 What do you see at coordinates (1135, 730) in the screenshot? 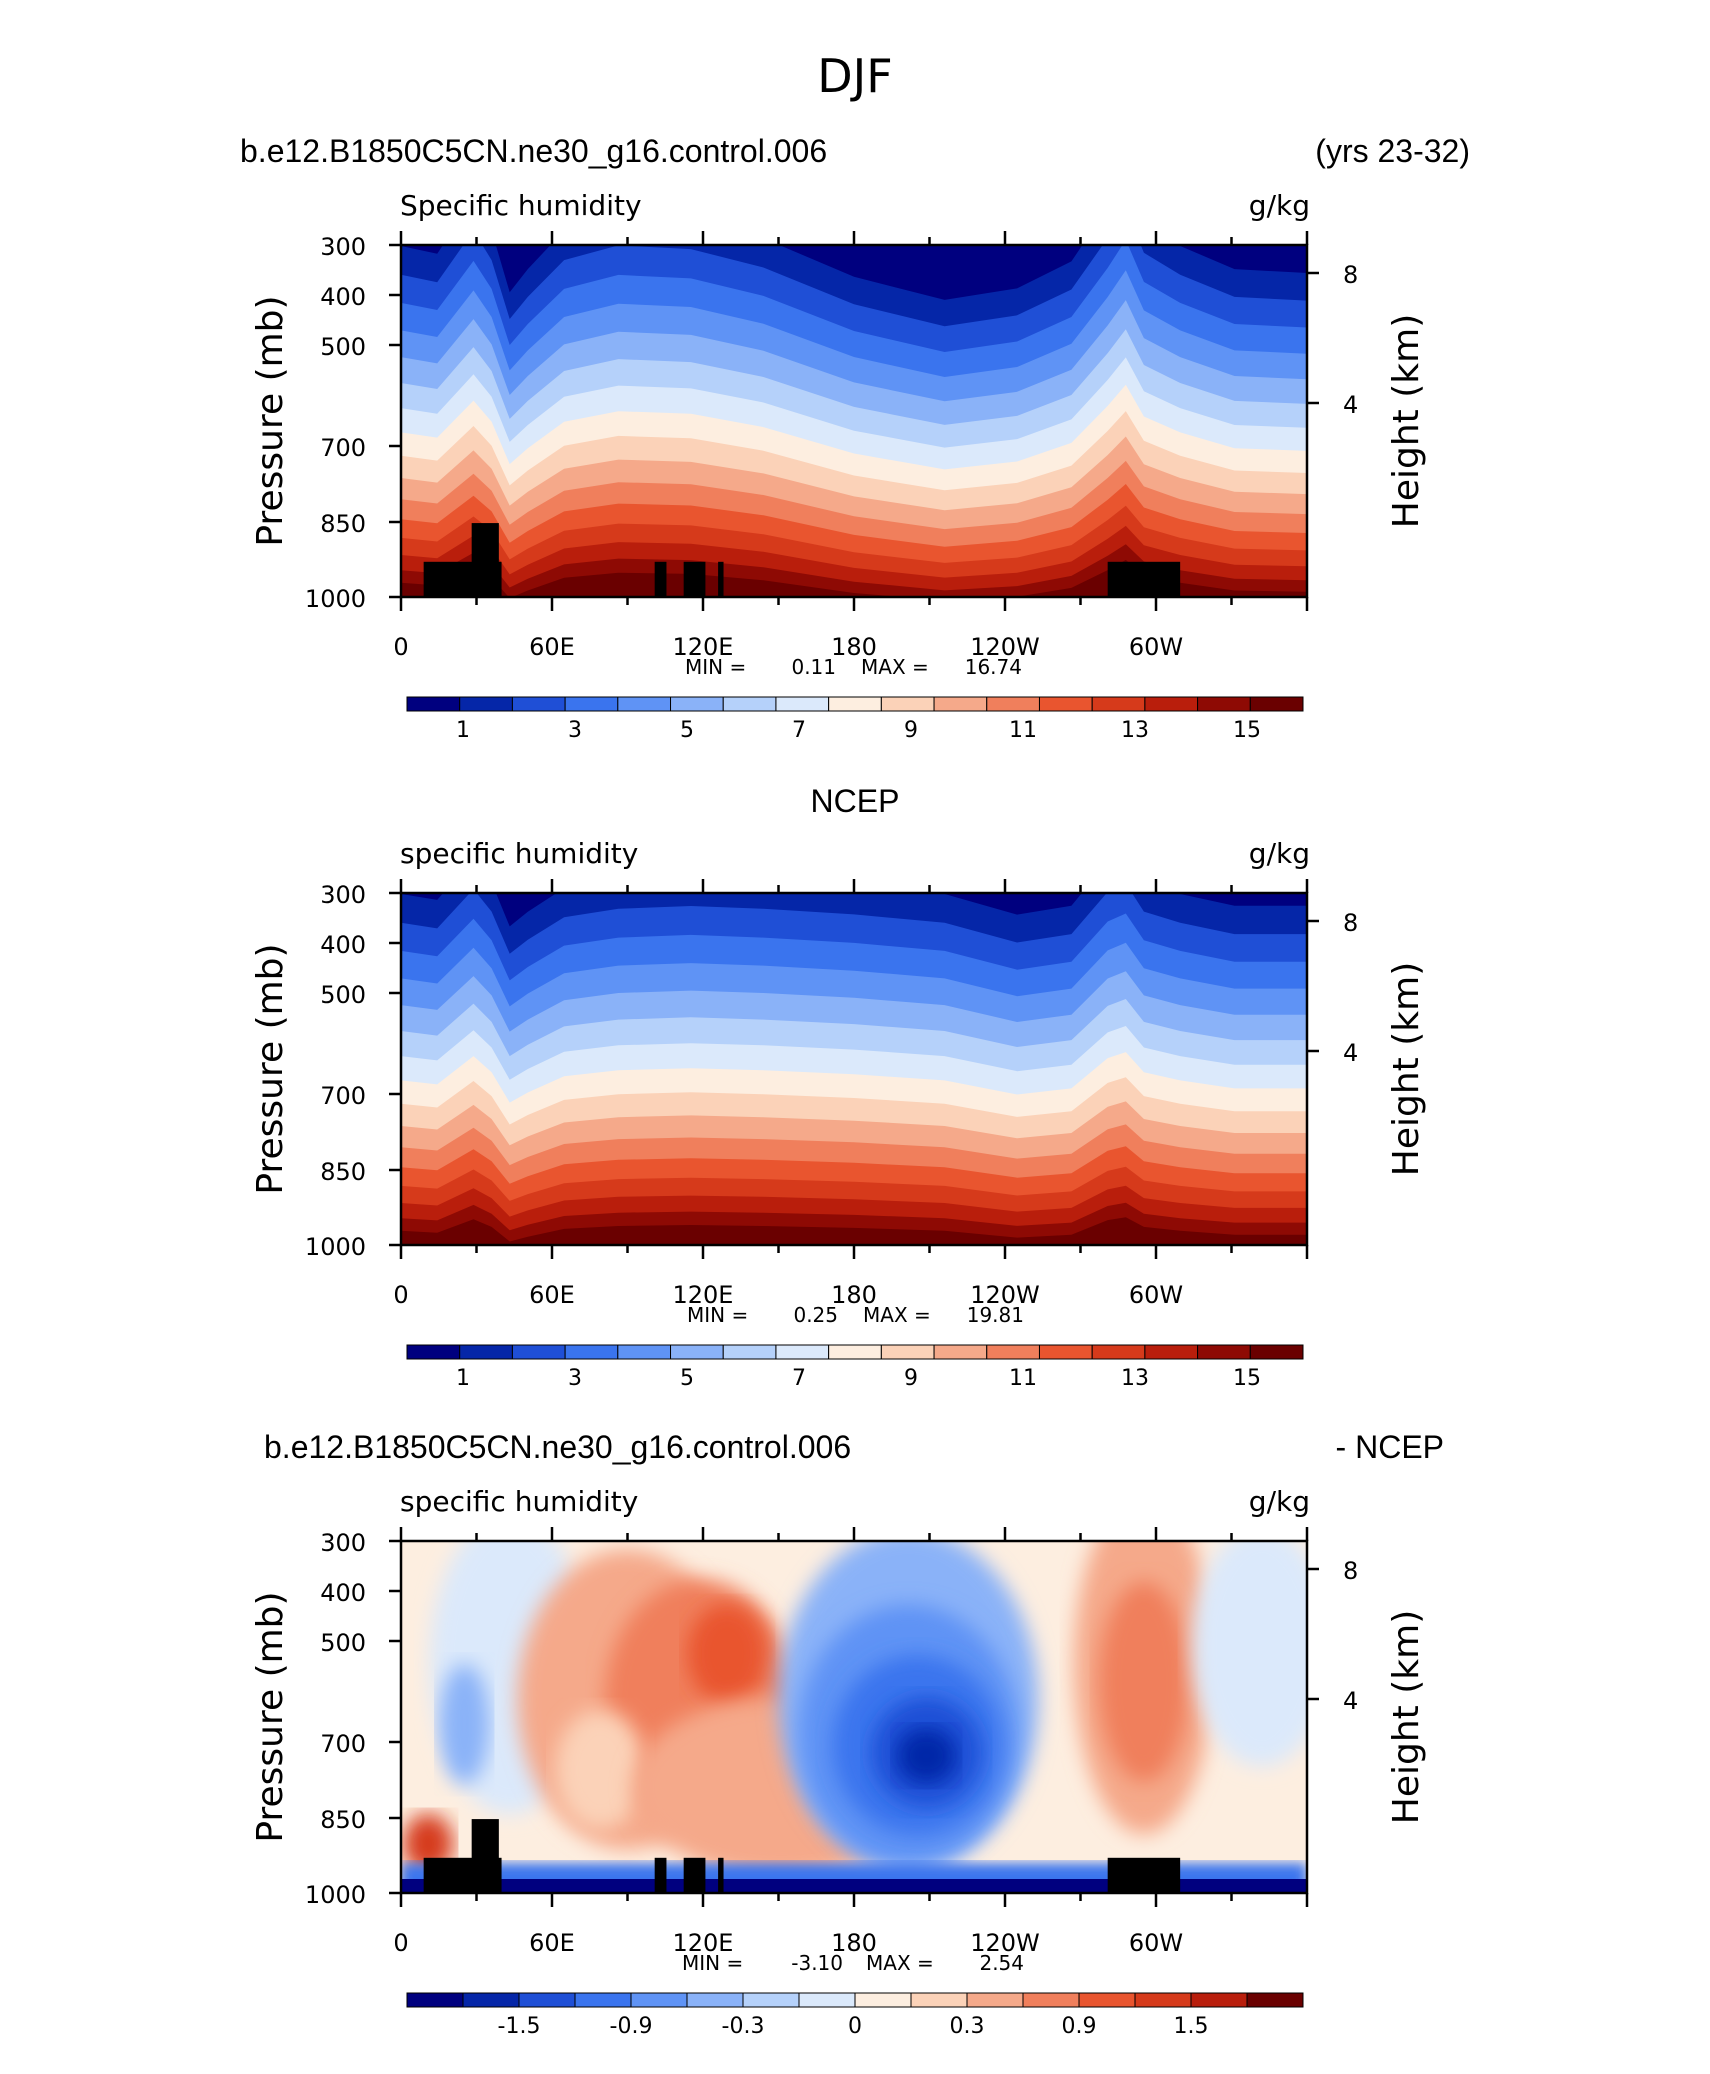
I see `colorbar-label: 13` at bounding box center [1135, 730].